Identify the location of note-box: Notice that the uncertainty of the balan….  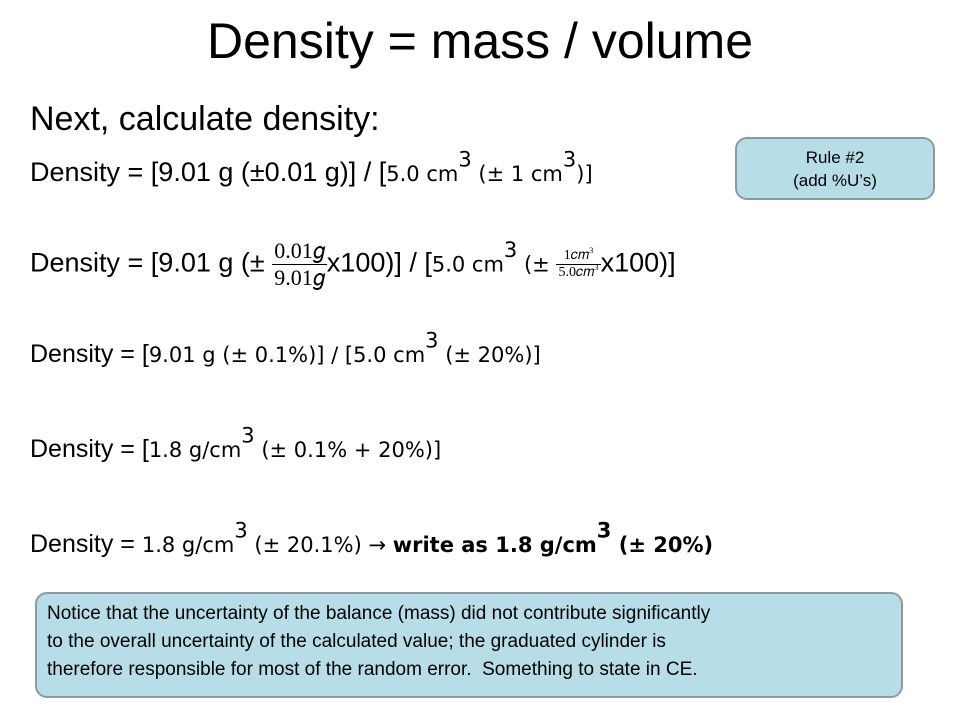
(469, 645).